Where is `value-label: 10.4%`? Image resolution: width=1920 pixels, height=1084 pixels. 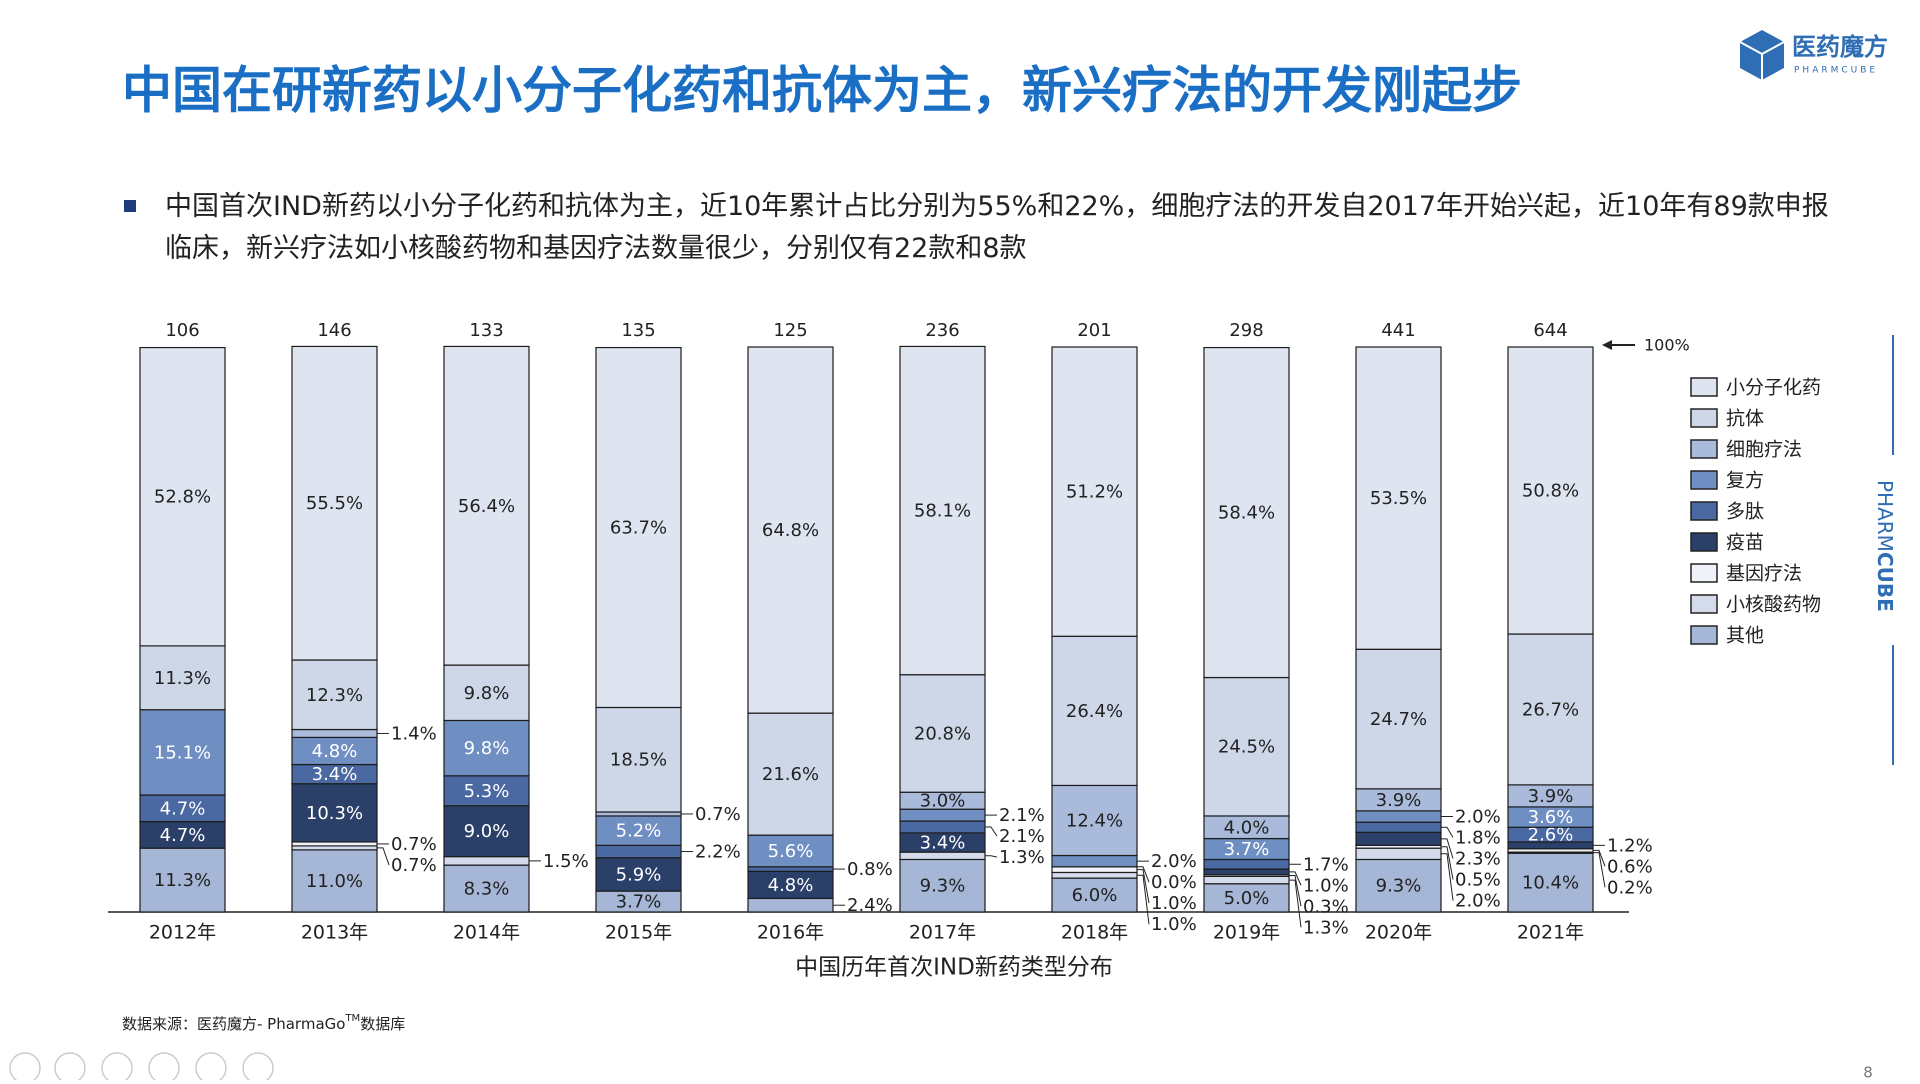 value-label: 10.4% is located at coordinates (1550, 883).